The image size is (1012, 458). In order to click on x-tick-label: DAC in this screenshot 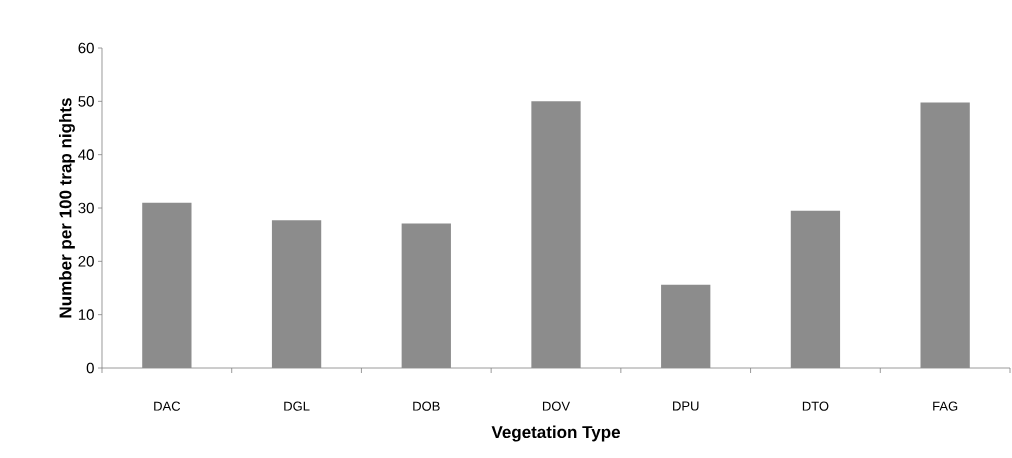, I will do `click(167, 406)`.